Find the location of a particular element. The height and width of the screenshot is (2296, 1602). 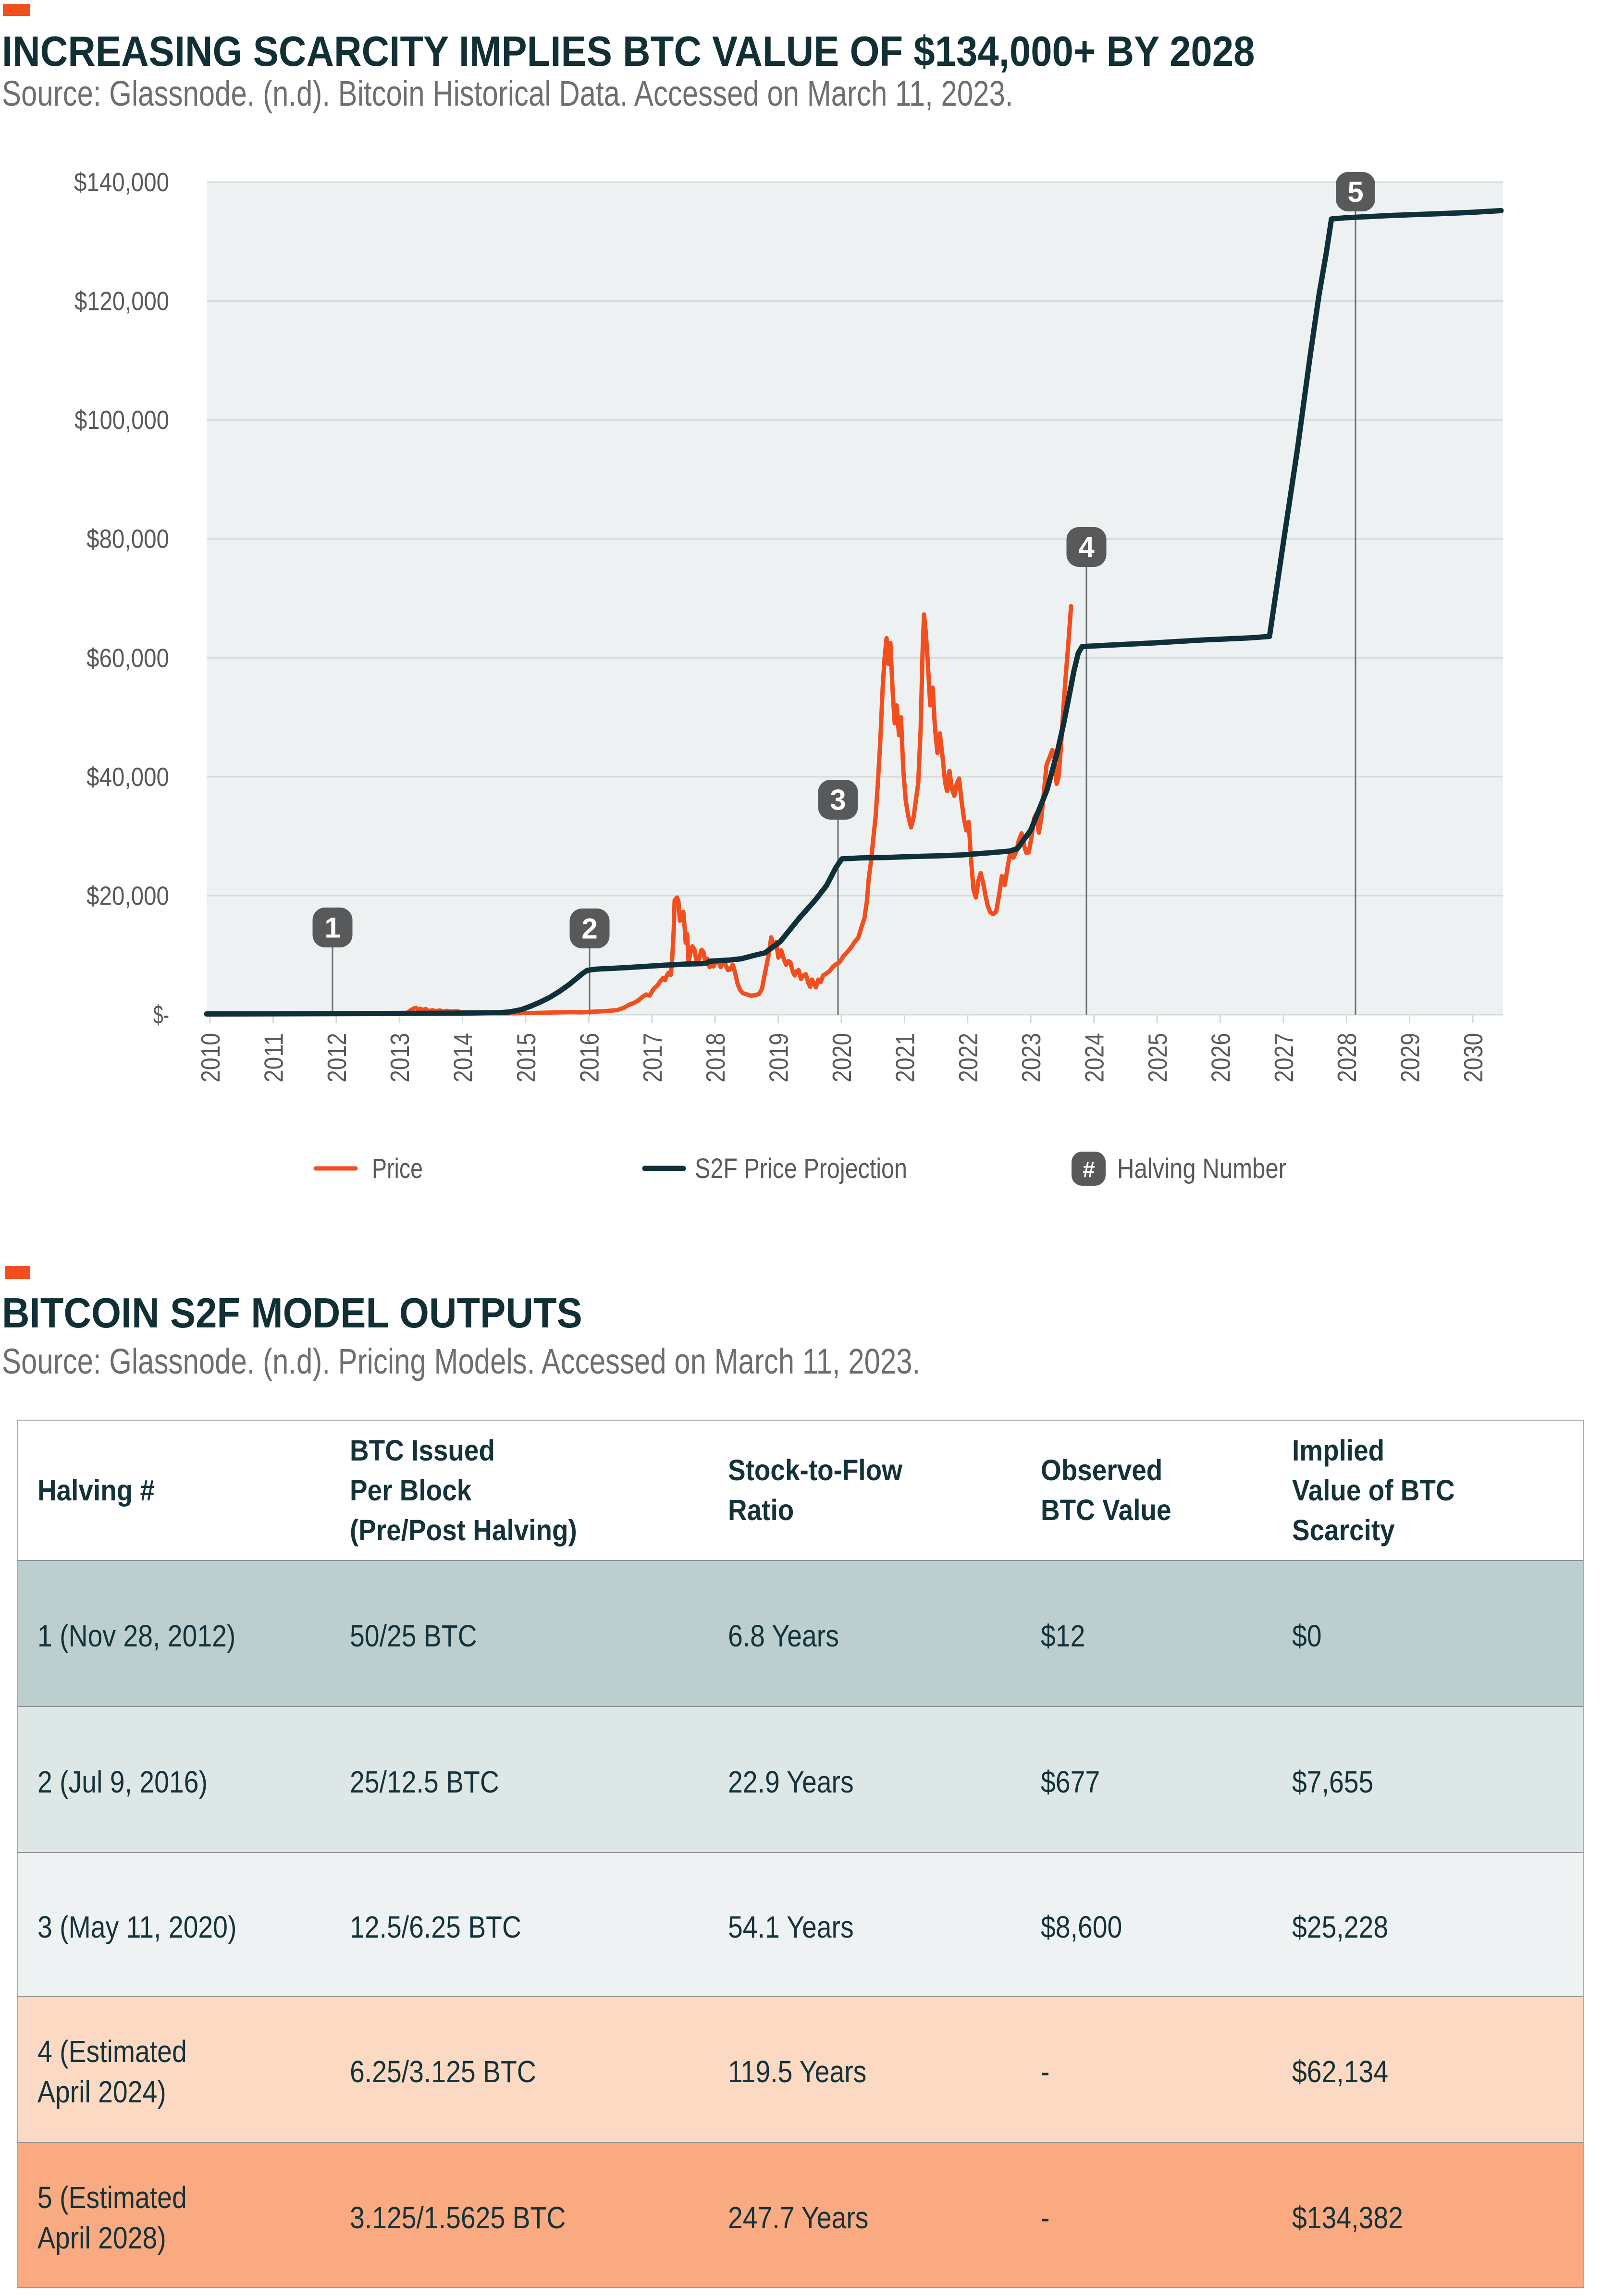

svg-text: 2026 is located at coordinates (1220, 1057).